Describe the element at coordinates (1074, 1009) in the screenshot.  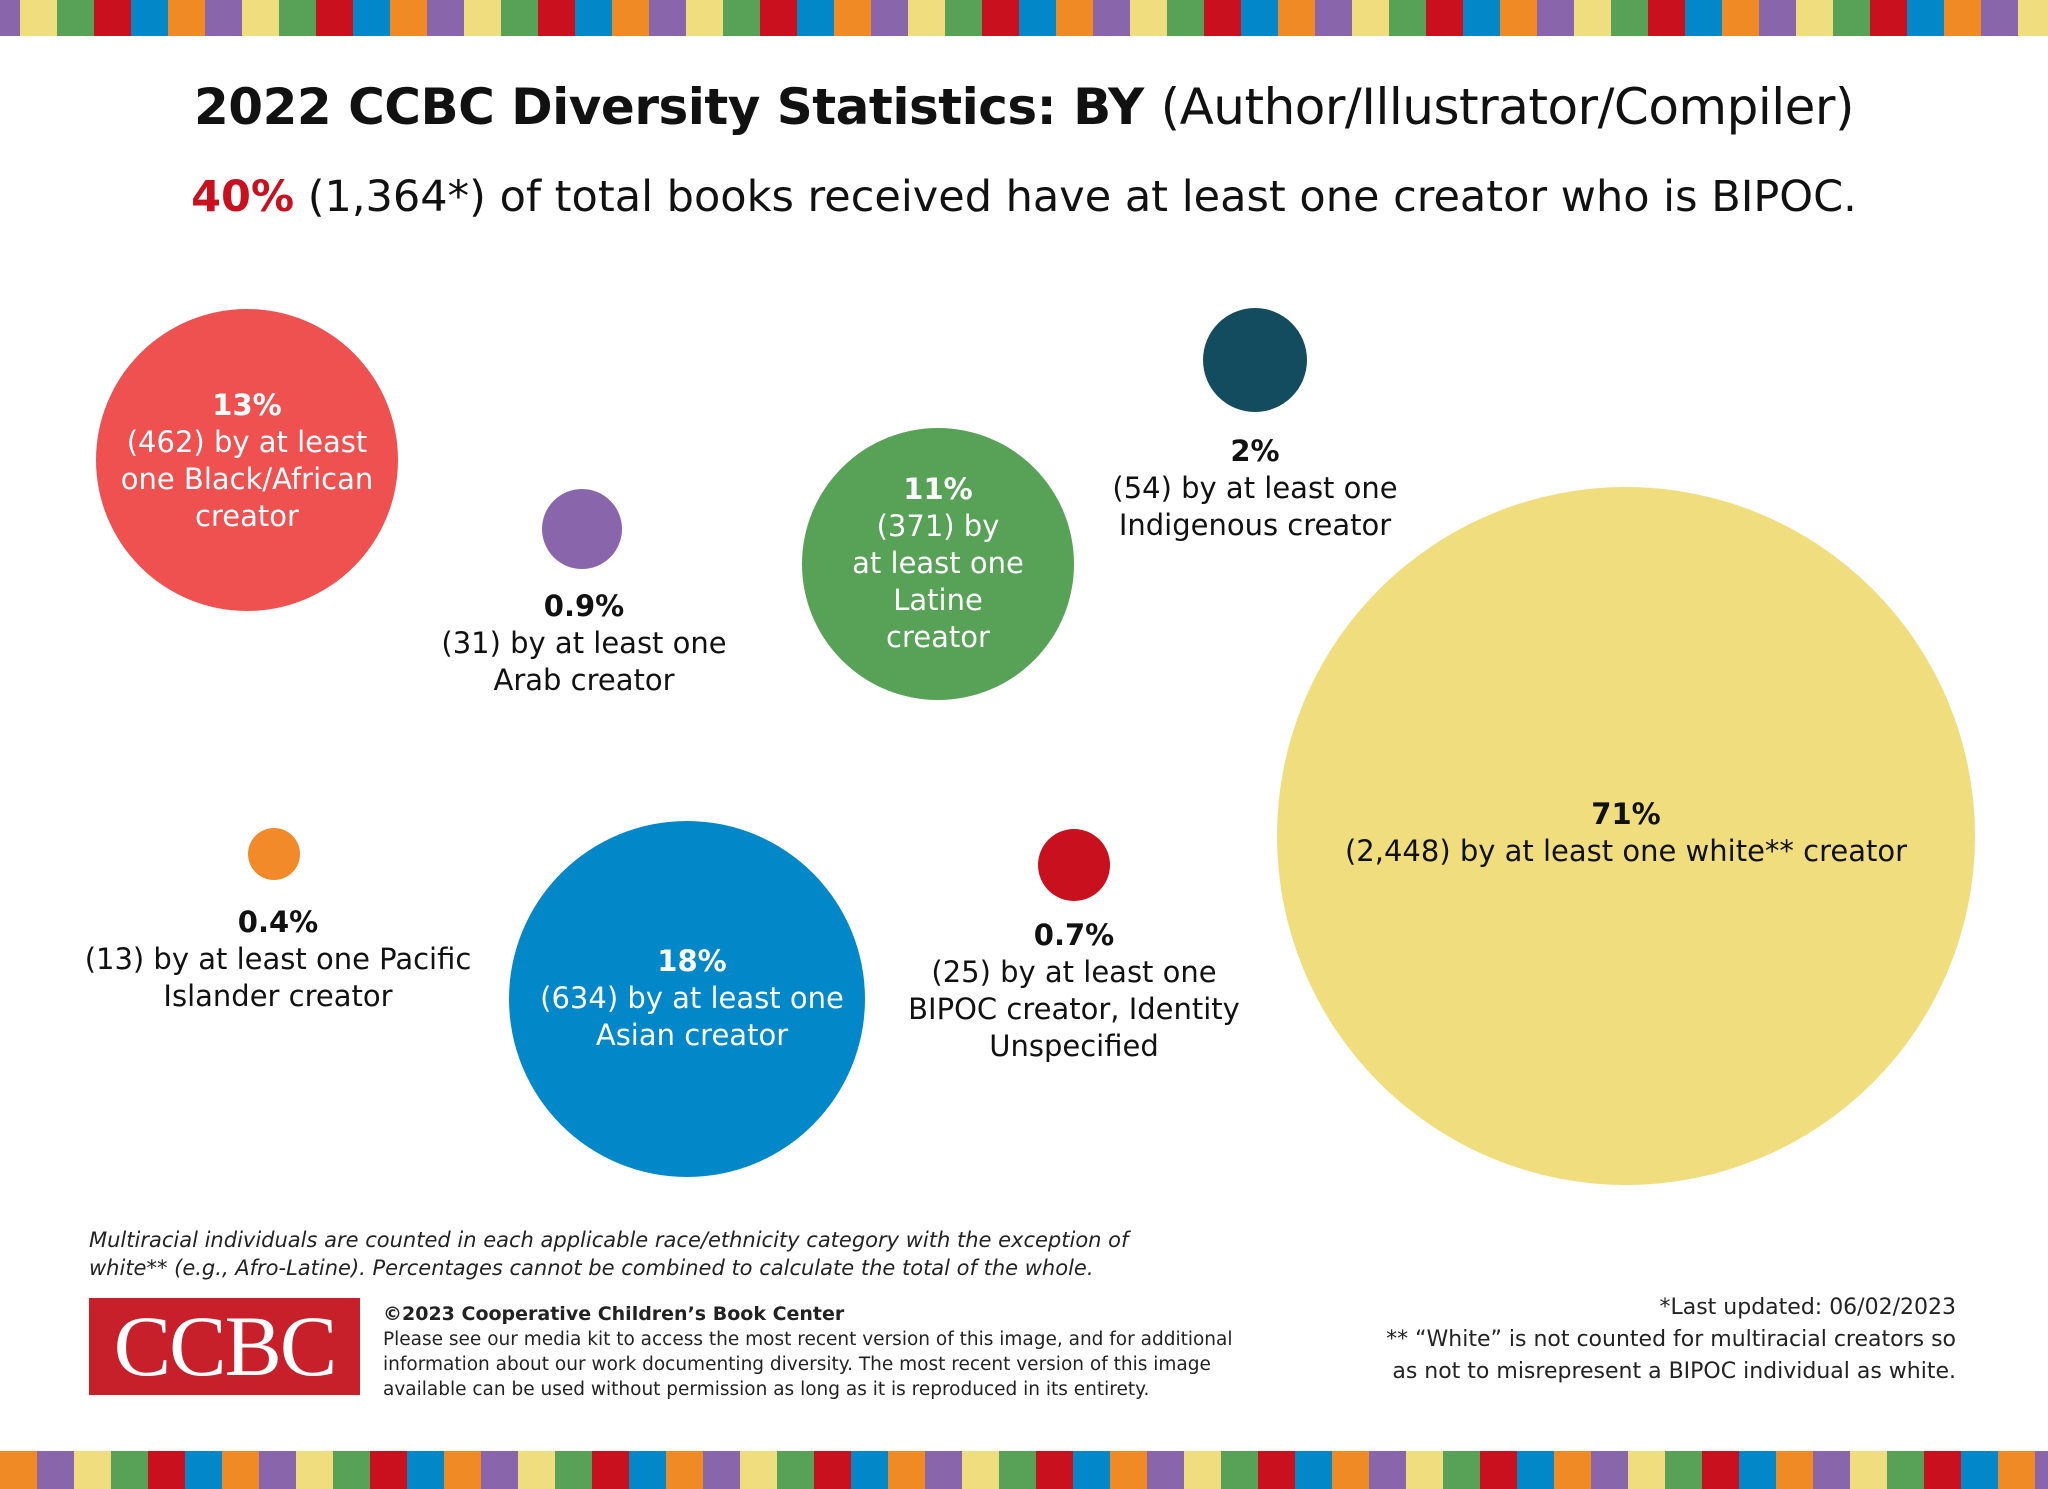
I see `bubble-label-line: BIPOC creator, Identity` at that location.